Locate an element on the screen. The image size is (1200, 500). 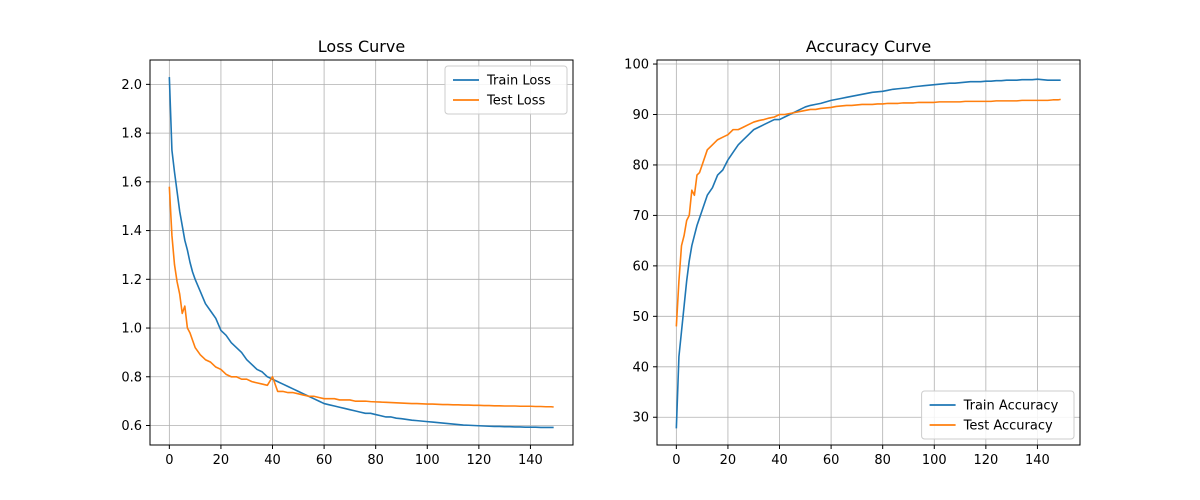
loss-ytick-label-2: 1.0 is located at coordinates (131, 329).